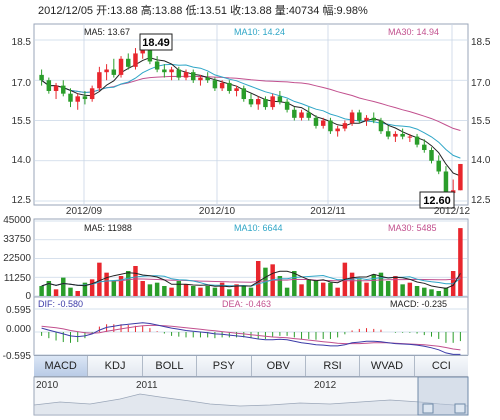 Image resolution: width=500 pixels, height=420 pixels. Describe the element at coordinates (224, 366) in the screenshot. I see `tab-psy: PSY` at that location.